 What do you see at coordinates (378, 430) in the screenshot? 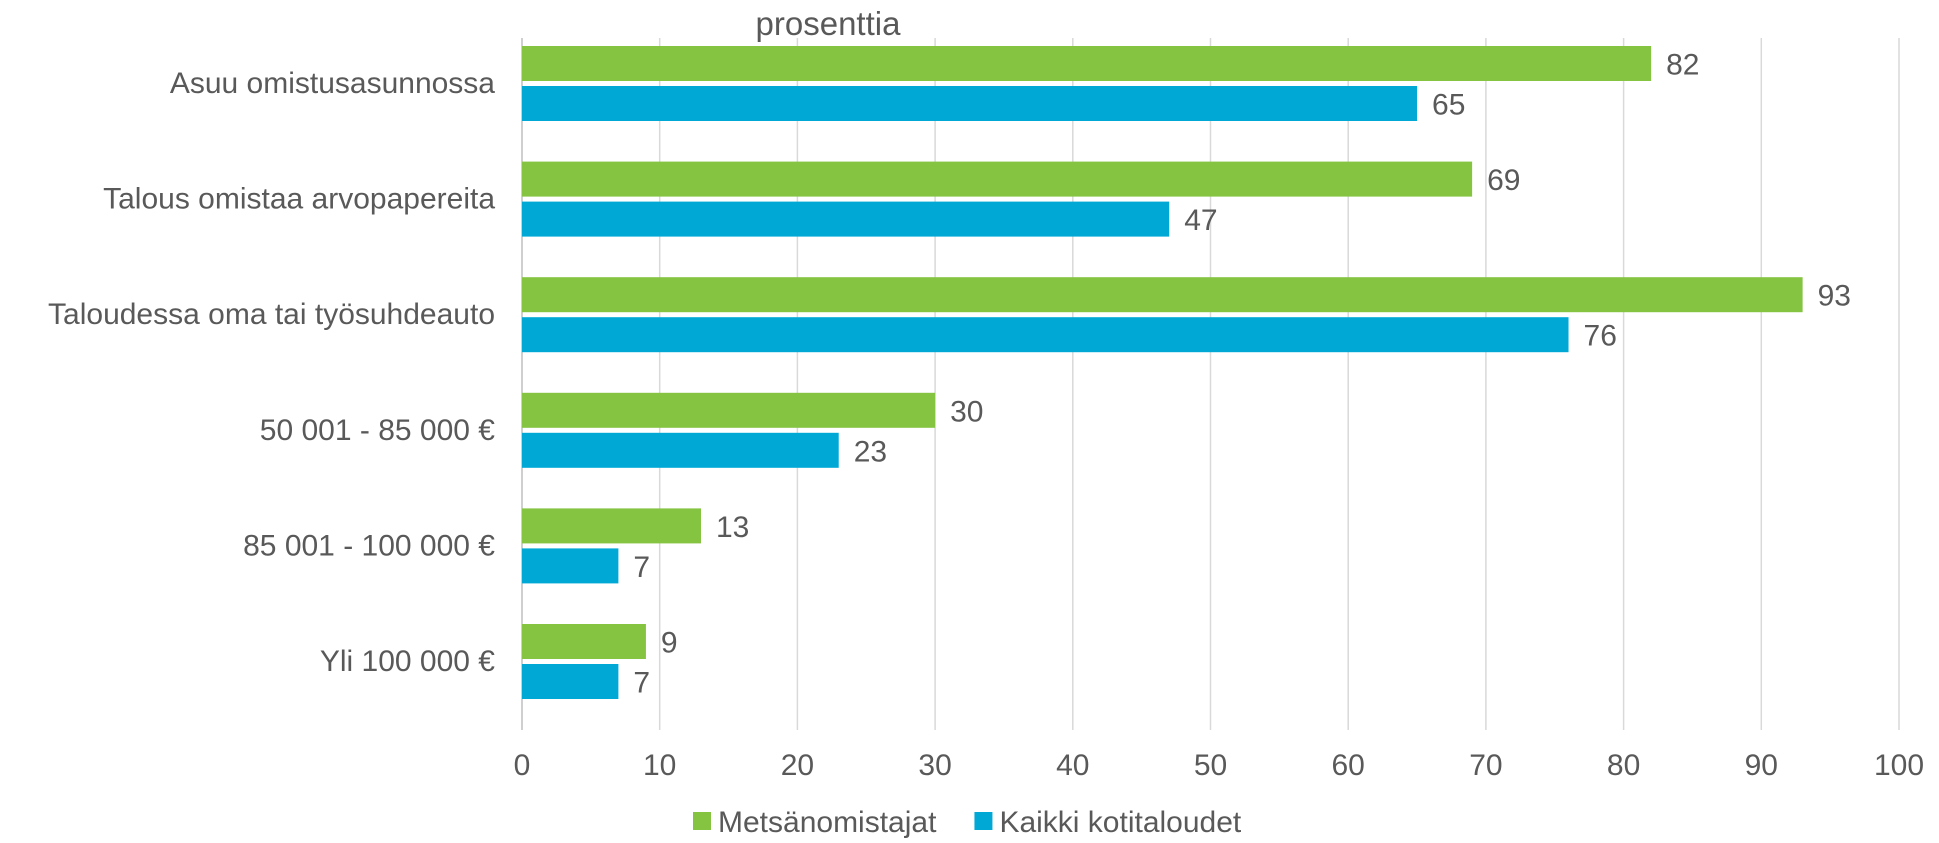
I see `category-label: 50 001 - 85 000 €` at bounding box center [378, 430].